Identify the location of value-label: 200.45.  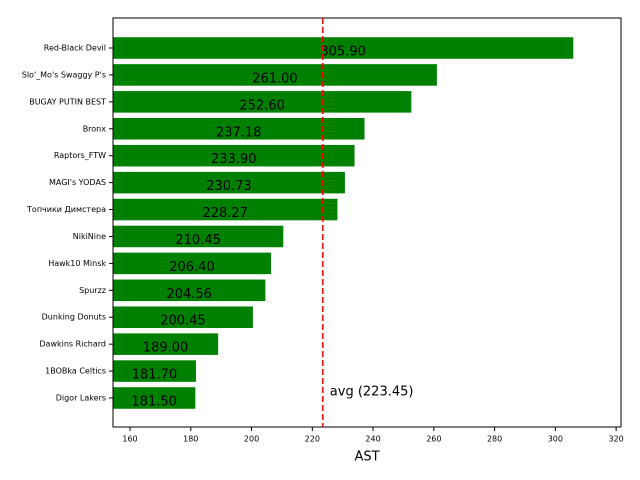
(183, 321).